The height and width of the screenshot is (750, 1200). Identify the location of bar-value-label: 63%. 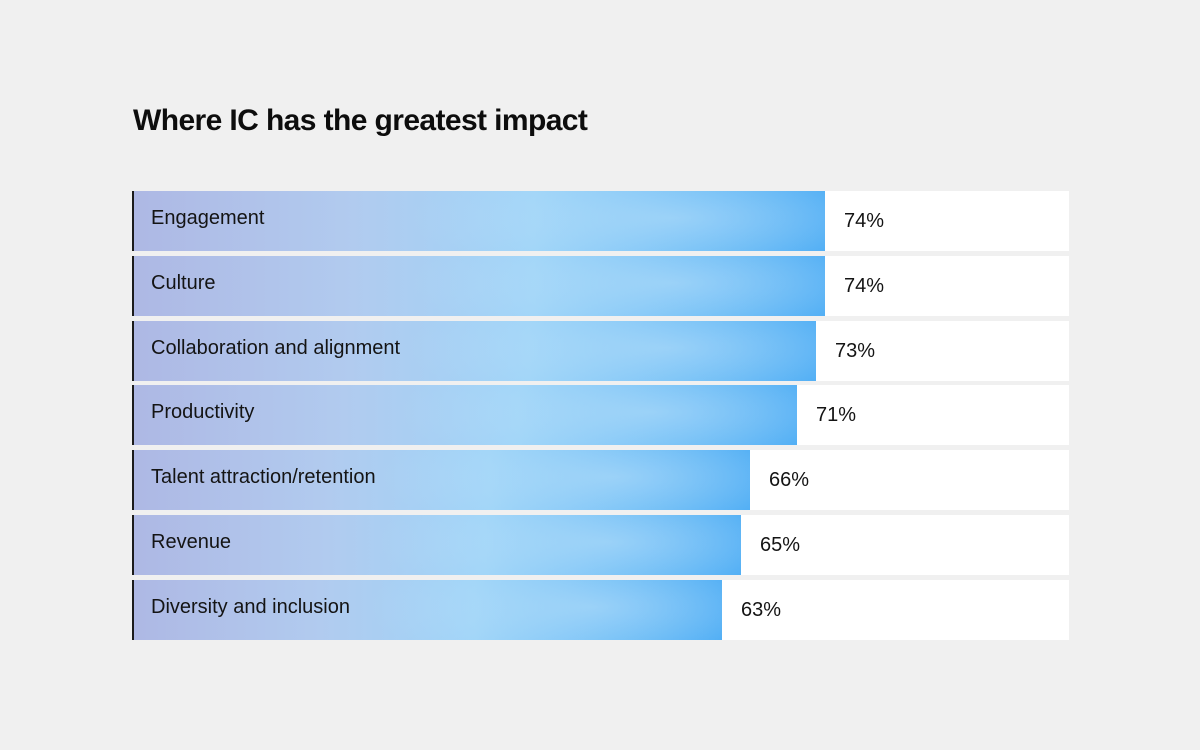
(761, 610).